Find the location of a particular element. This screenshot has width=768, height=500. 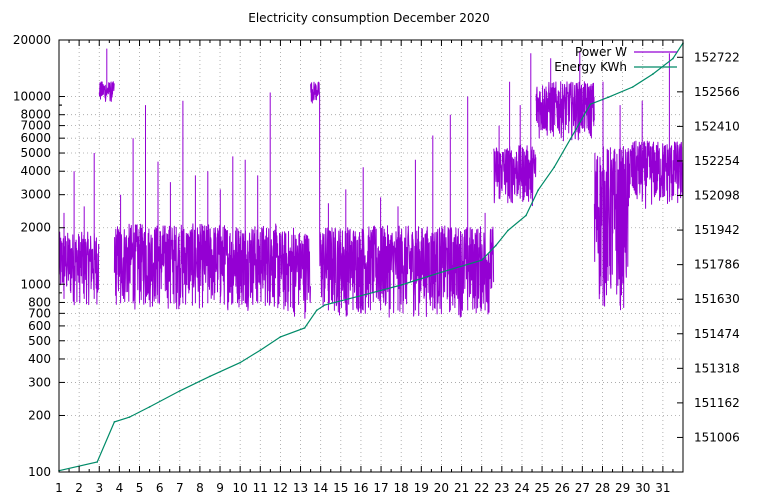

y2-tick-label: 151786 is located at coordinates (717, 265).